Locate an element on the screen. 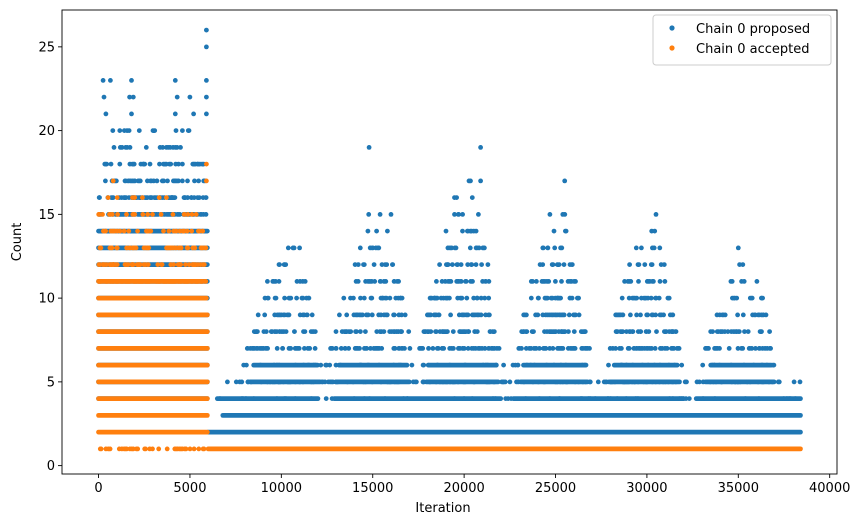 This screenshot has width=859, height=525. x-tick-label: 25000 is located at coordinates (555, 488).